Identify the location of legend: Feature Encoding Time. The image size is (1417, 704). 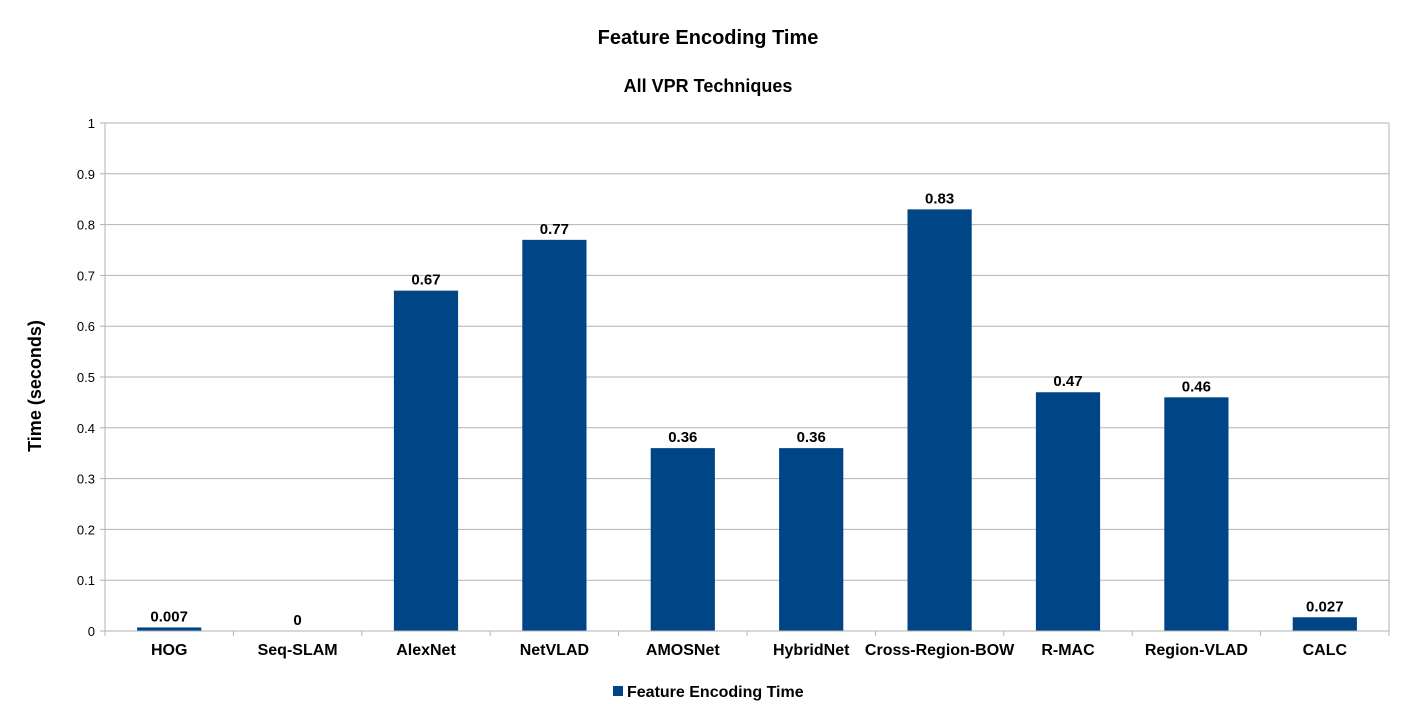
(708, 692).